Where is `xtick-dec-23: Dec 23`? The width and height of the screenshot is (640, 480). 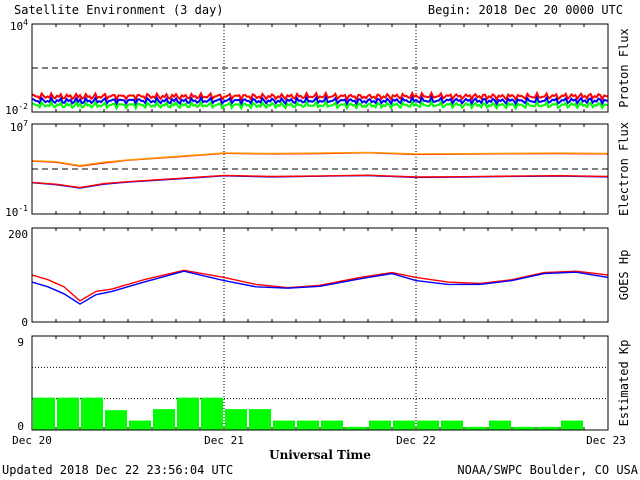 xtick-dec-23: Dec 23 is located at coordinates (606, 440).